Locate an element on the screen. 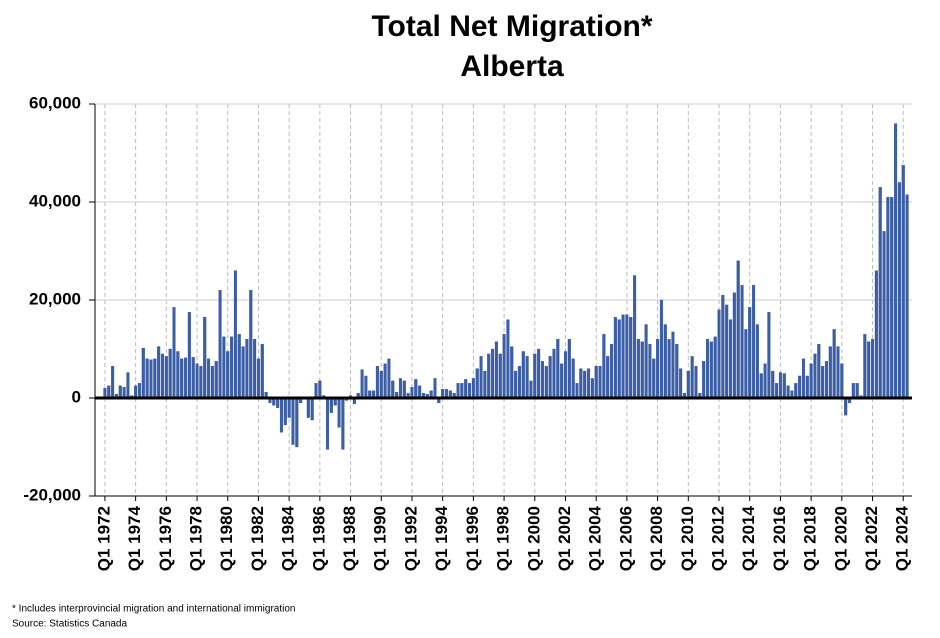 The width and height of the screenshot is (940, 638). x-tick-label: Q1 1976 is located at coordinates (165, 538).